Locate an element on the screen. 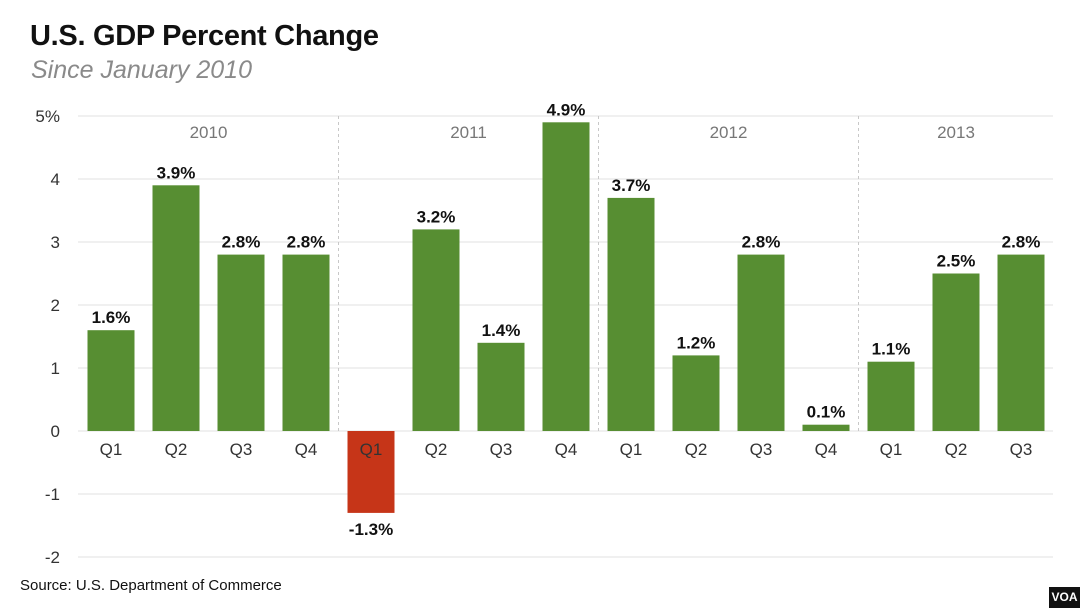 This screenshot has width=1080, height=608. data-label: 3.9% is located at coordinates (176, 172).